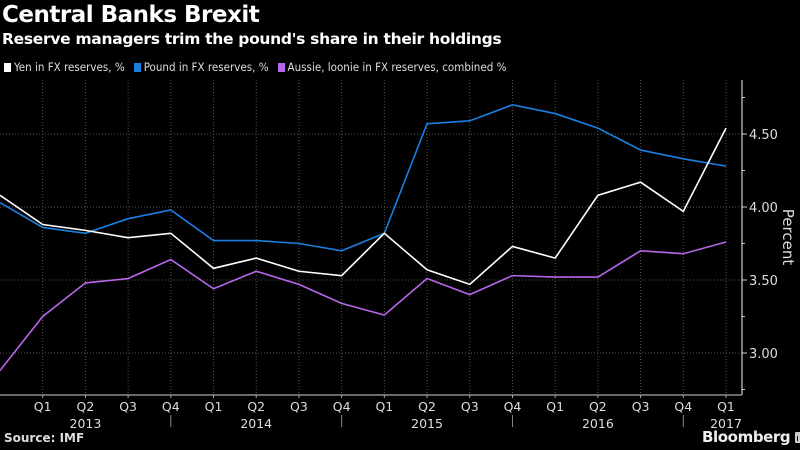  I want to click on legend-item-yen: Yen in FX reserves, %, so click(64, 67).